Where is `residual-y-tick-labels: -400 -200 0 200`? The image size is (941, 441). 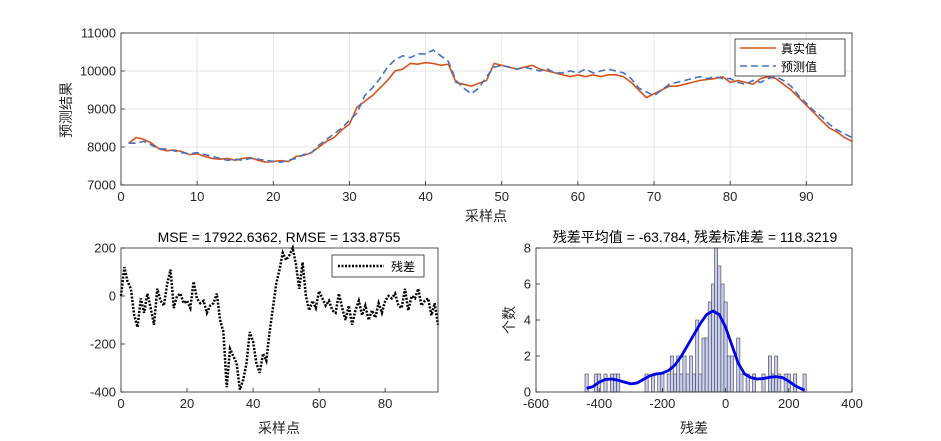
residual-y-tick-labels: -400 -200 0 200 is located at coordinates (103, 320).